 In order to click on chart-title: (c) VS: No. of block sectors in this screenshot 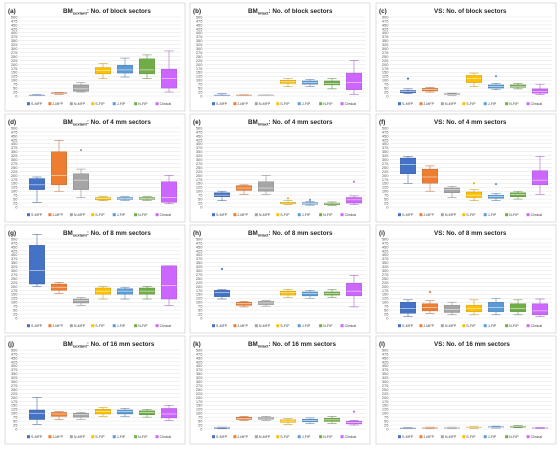, I will do `click(443, 11)`.